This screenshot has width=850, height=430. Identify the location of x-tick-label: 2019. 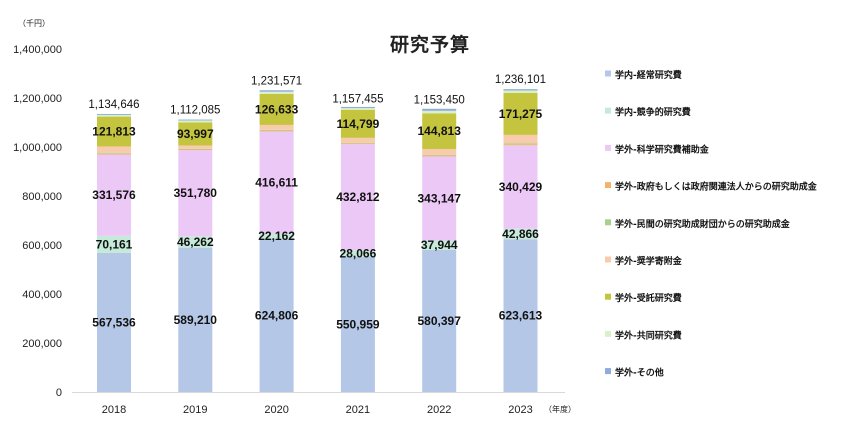
(195, 410).